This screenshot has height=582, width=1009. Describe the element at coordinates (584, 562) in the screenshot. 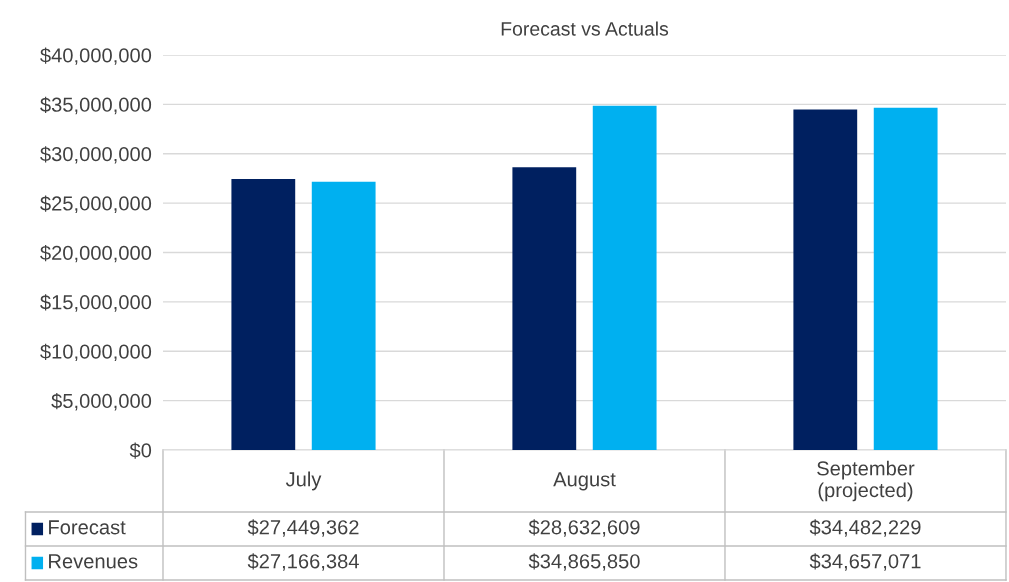

I see `data-label: $34,865,850` at that location.